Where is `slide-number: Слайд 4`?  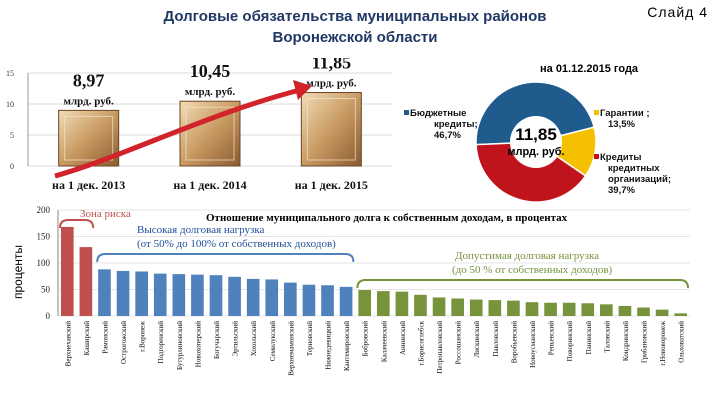 slide-number: Слайд 4 is located at coordinates (677, 12).